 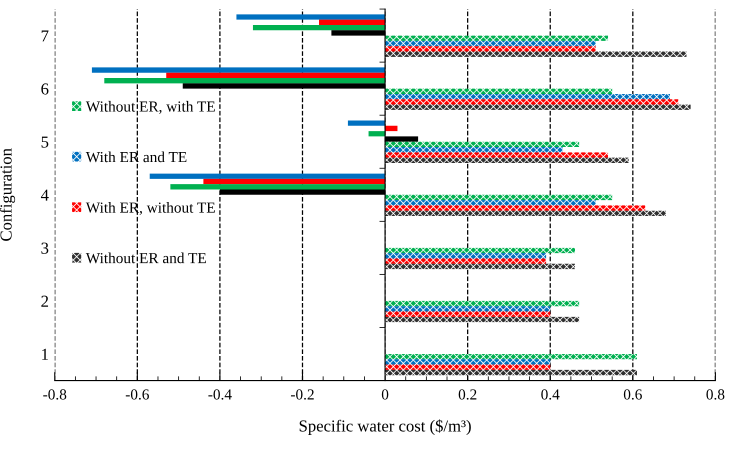 I want to click on y-tick-label: 7, so click(x=45, y=36).